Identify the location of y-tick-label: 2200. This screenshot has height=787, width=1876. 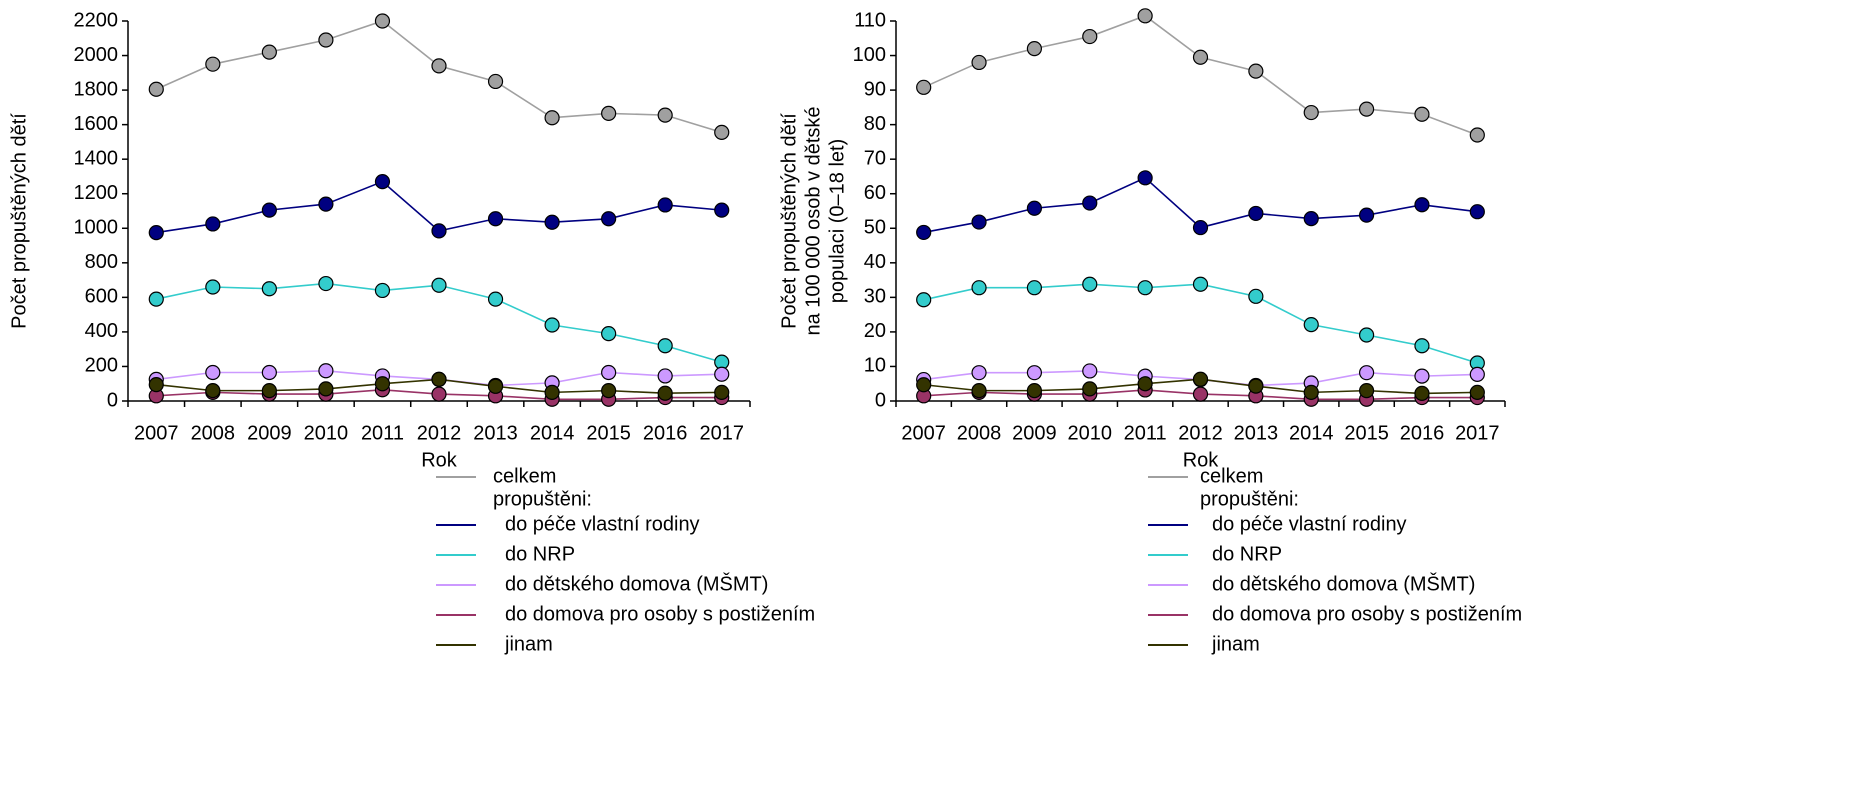
(96, 20).